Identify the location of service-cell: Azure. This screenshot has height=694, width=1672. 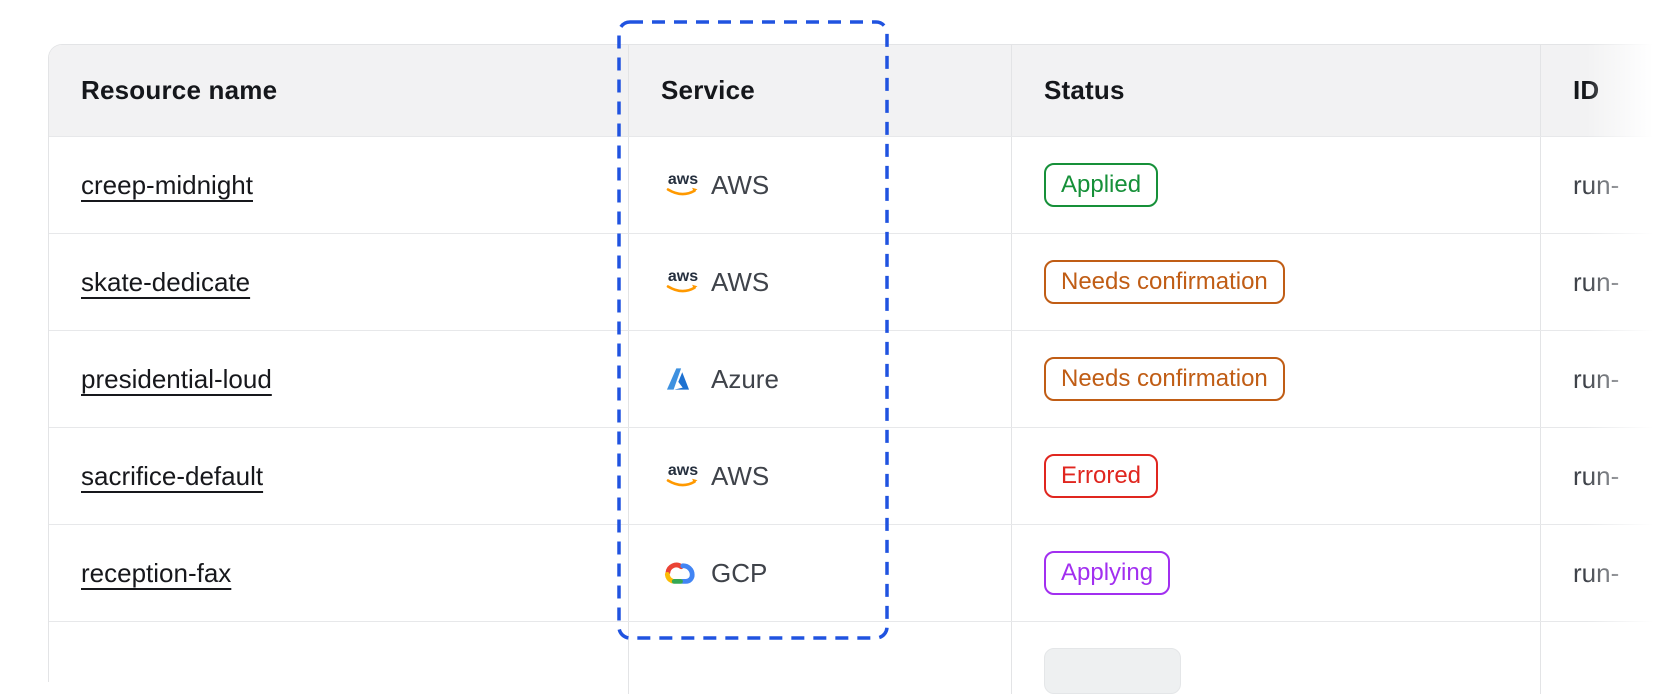
(820, 379).